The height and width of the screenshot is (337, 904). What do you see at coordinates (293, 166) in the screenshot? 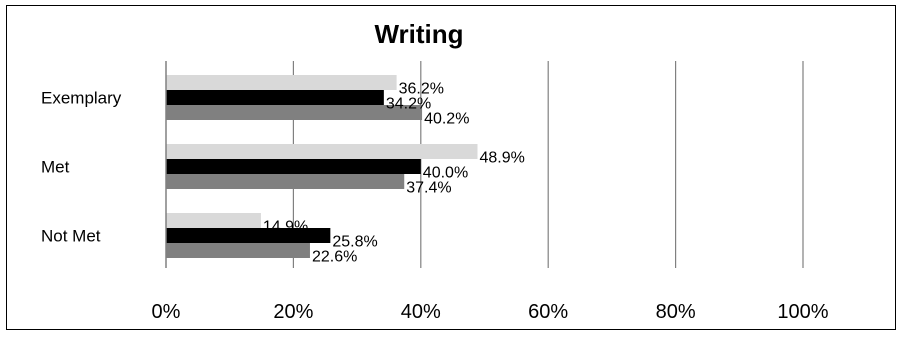
I see `bar-met-s2` at bounding box center [293, 166].